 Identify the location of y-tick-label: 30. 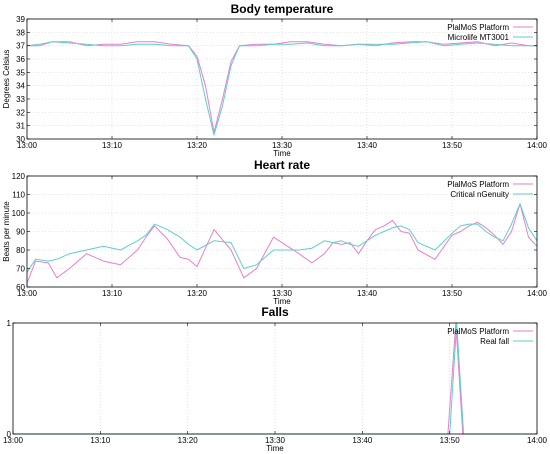
(20, 139).